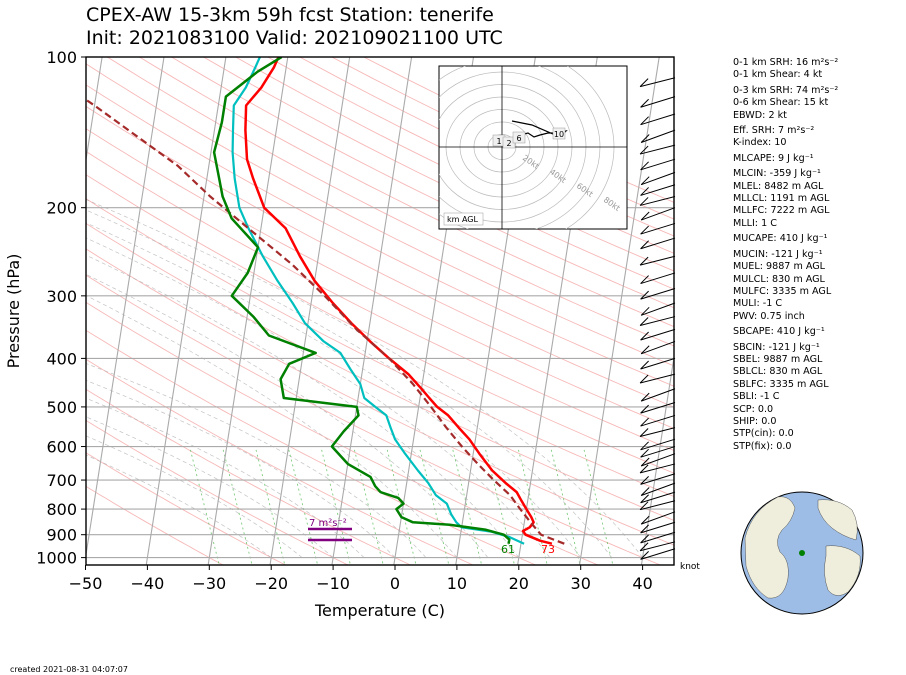 Image resolution: width=906 pixels, height=675 pixels. What do you see at coordinates (778, 75) in the screenshot?
I see `param-line: 0-1 km Shear: 4 kt` at bounding box center [778, 75].